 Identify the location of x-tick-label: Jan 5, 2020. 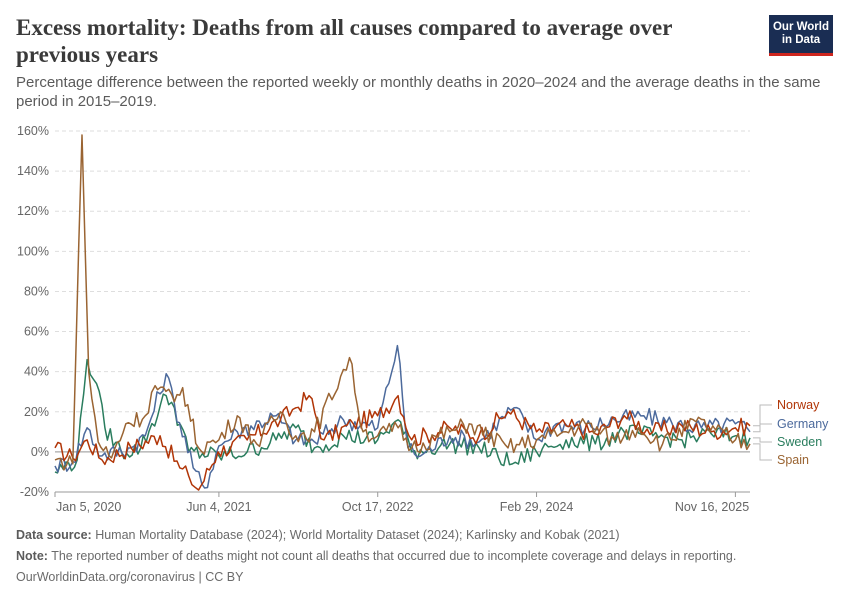
(88, 507).